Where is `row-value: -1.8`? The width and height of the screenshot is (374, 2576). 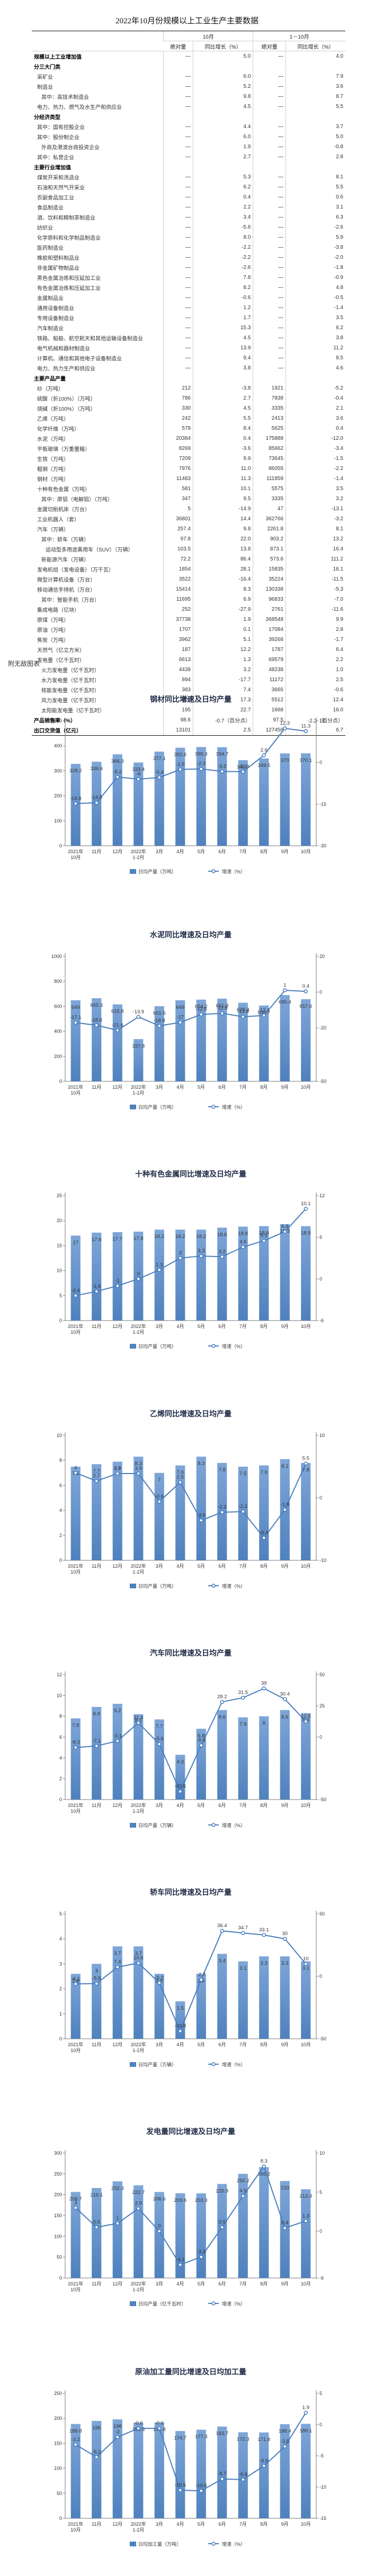
row-value: -1.8 is located at coordinates (315, 268).